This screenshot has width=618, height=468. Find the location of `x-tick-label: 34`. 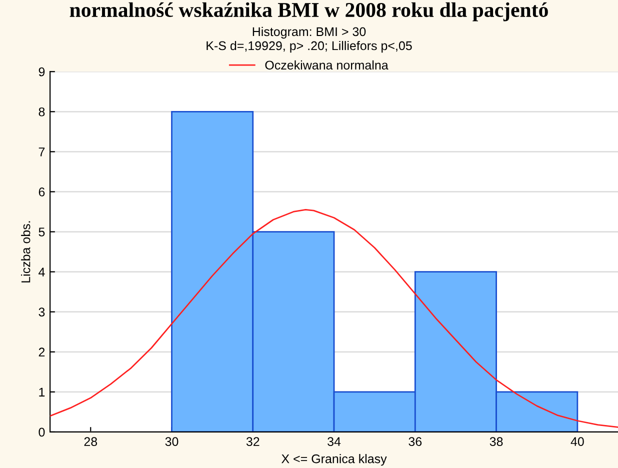

x-tick-label: 34 is located at coordinates (334, 441).